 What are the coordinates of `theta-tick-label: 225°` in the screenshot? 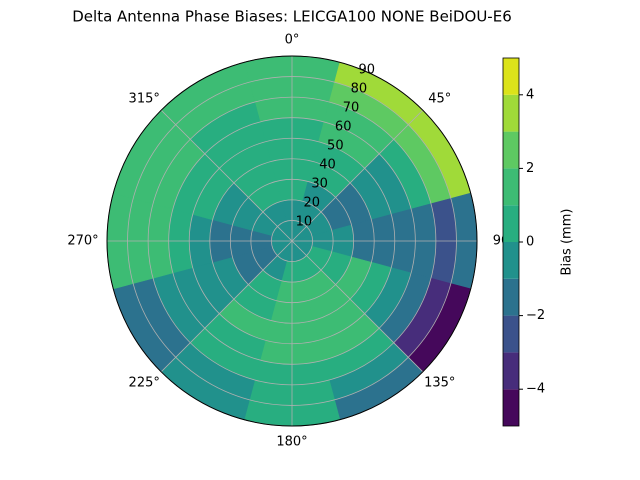 It's located at (144, 383).